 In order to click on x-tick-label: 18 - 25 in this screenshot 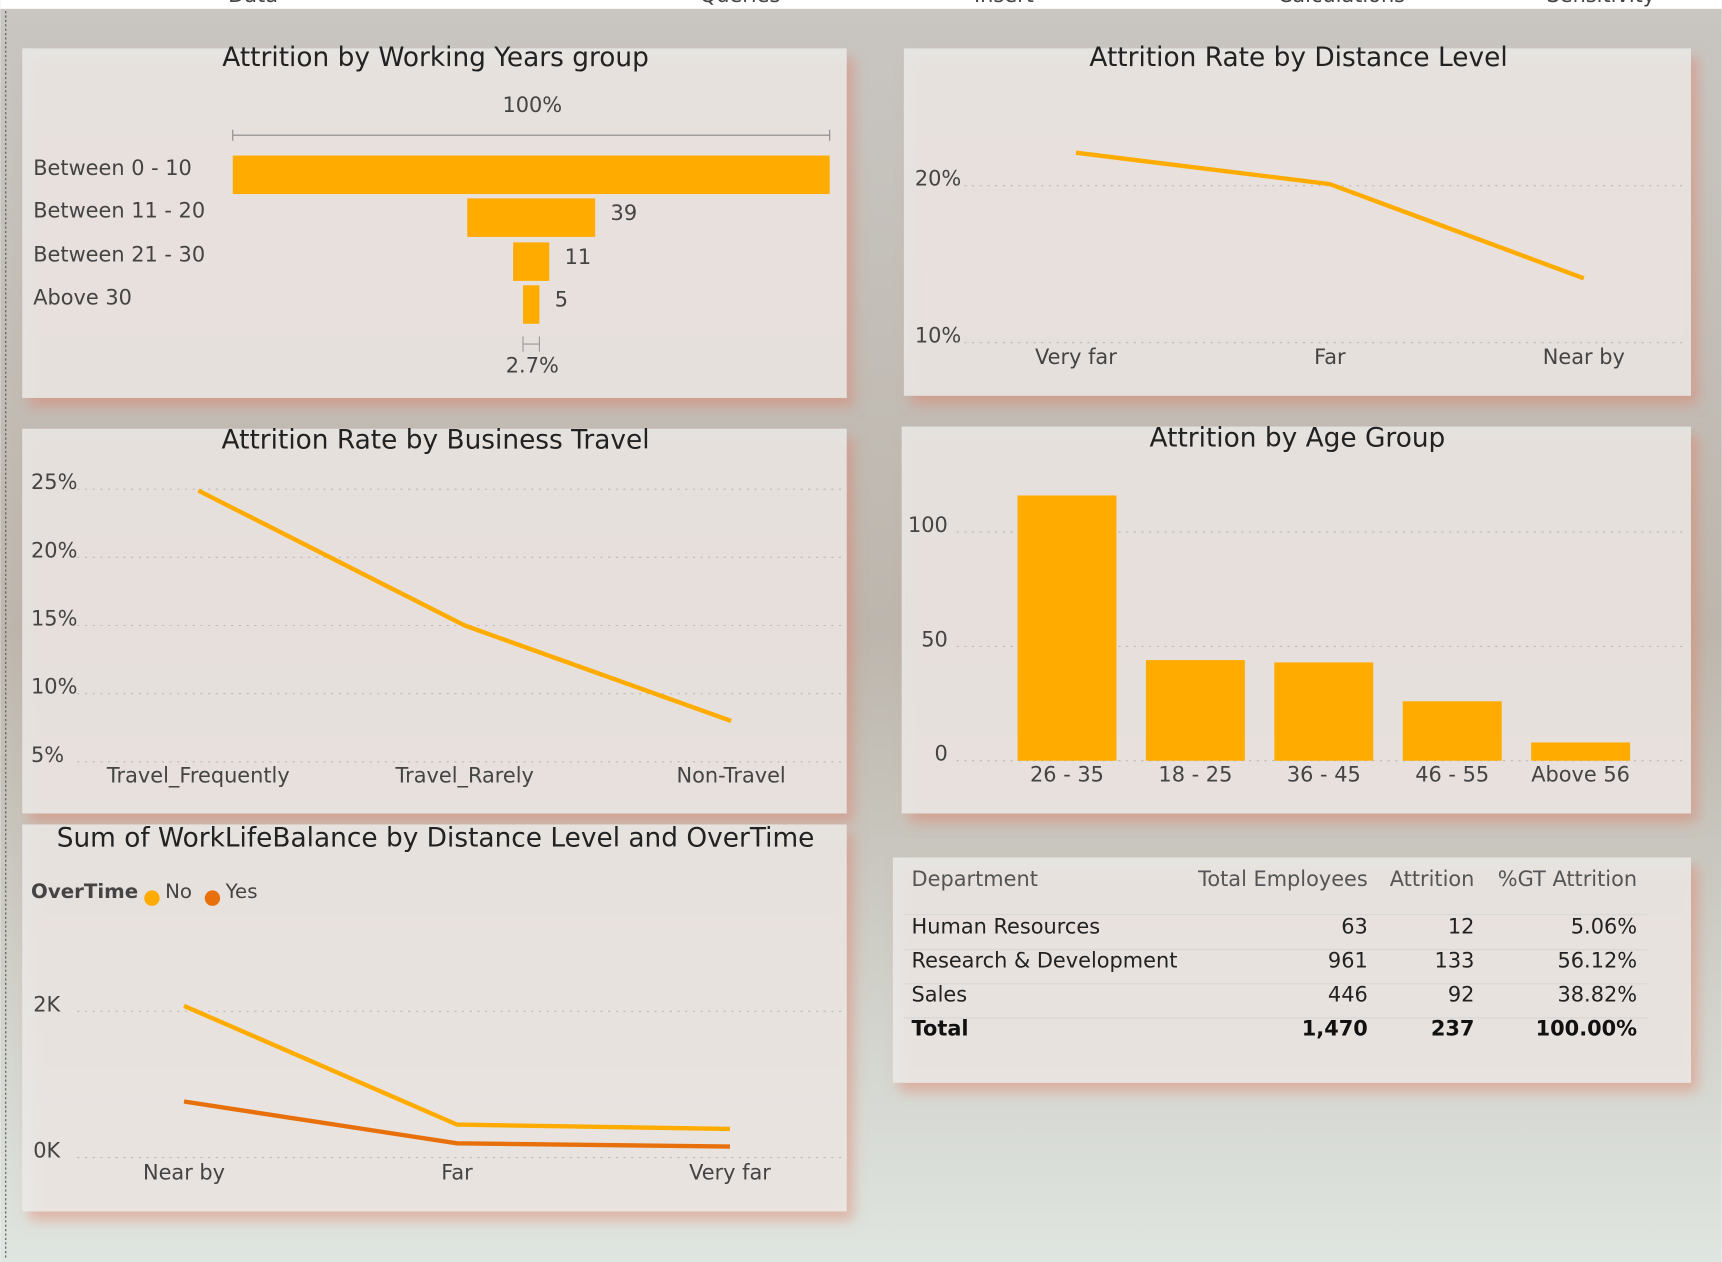, I will do `click(1195, 775)`.